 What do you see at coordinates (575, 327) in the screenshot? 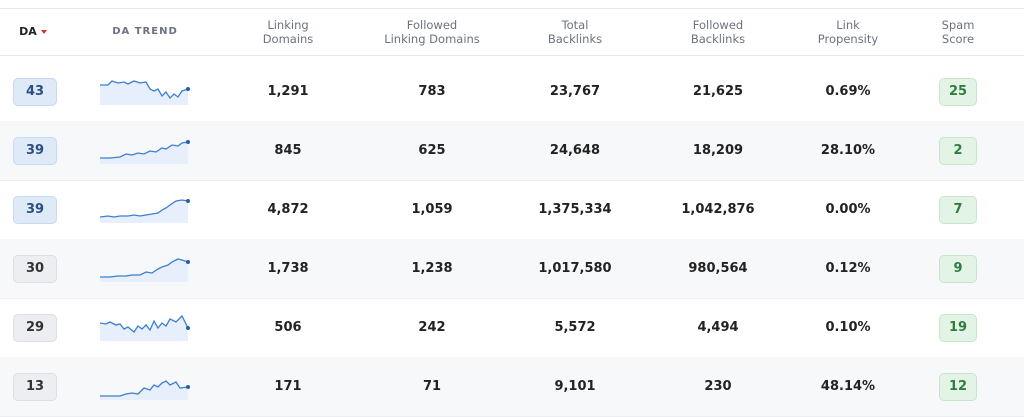
I see `value-cell: 5,572` at bounding box center [575, 327].